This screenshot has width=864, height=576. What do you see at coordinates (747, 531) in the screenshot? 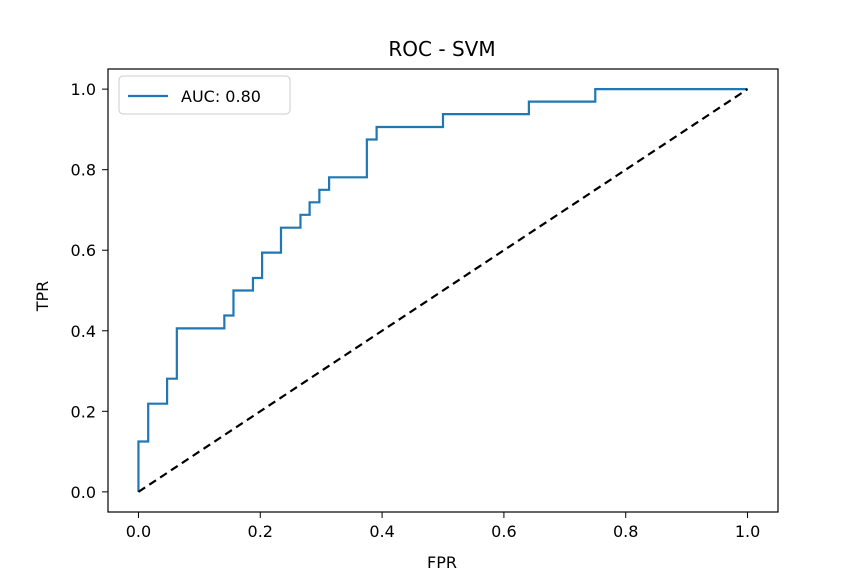
I see `x-tick-label: 1.0` at bounding box center [747, 531].